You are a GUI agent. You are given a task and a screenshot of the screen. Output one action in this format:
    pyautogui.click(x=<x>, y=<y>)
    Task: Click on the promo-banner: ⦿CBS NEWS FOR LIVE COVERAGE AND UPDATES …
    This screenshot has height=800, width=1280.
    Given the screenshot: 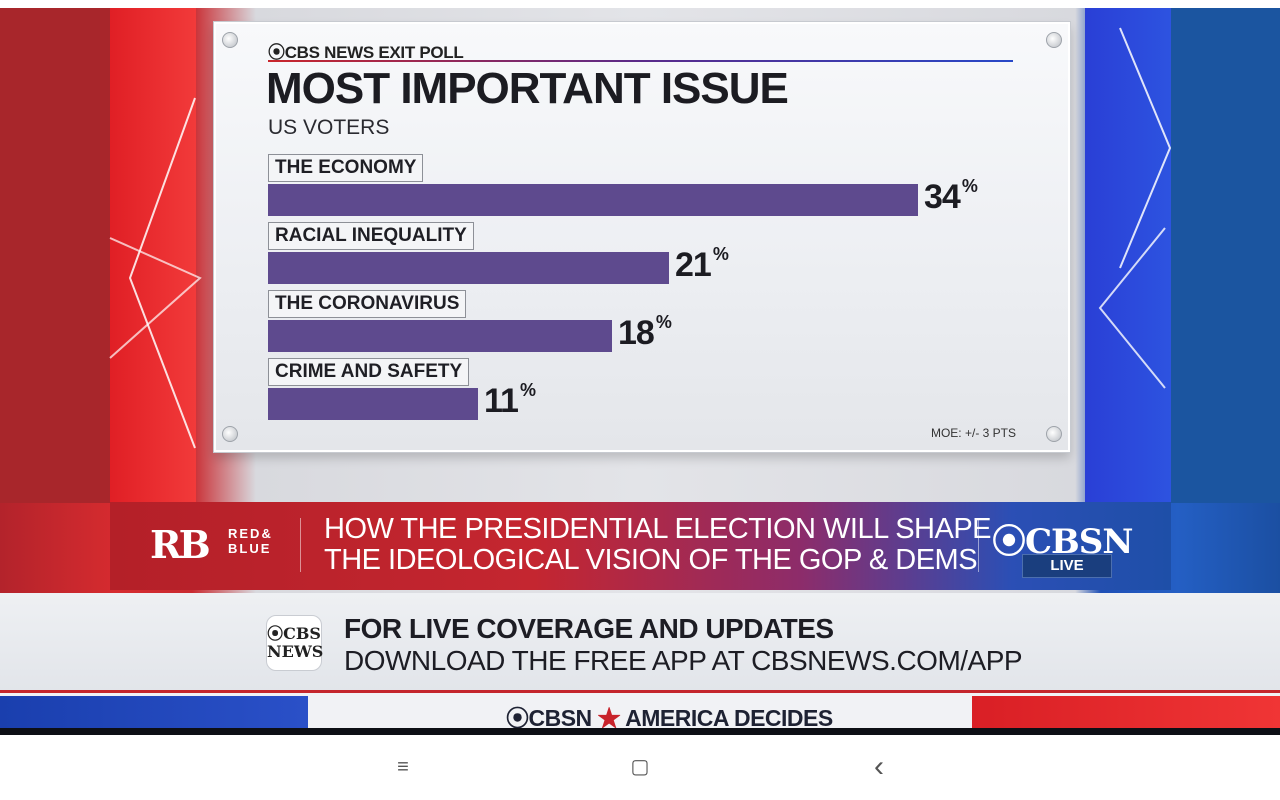 What is the action you would take?
    pyautogui.click(x=640, y=642)
    